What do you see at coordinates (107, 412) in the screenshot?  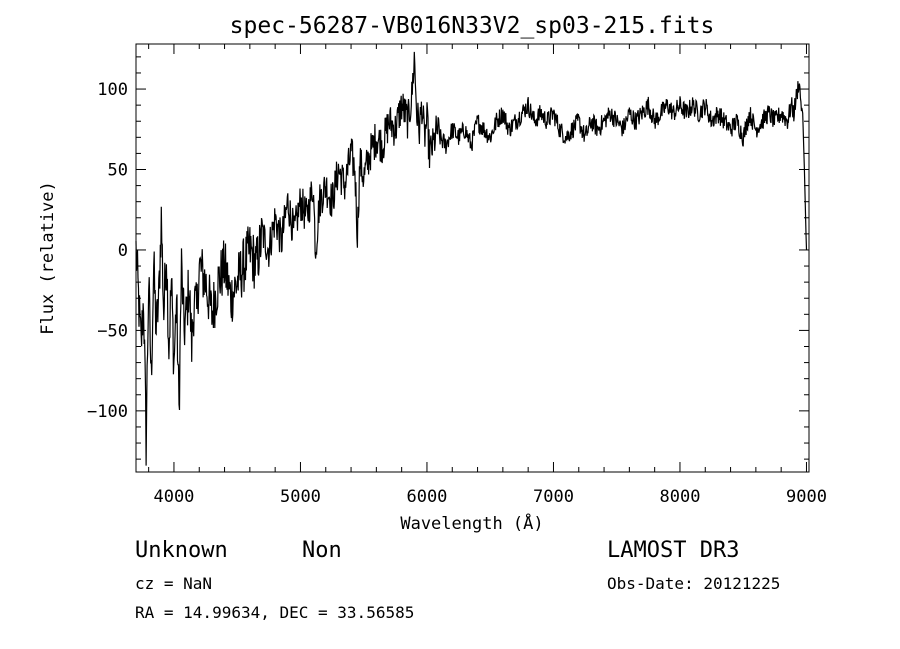 I see `y-tick-label: −100` at bounding box center [107, 412].